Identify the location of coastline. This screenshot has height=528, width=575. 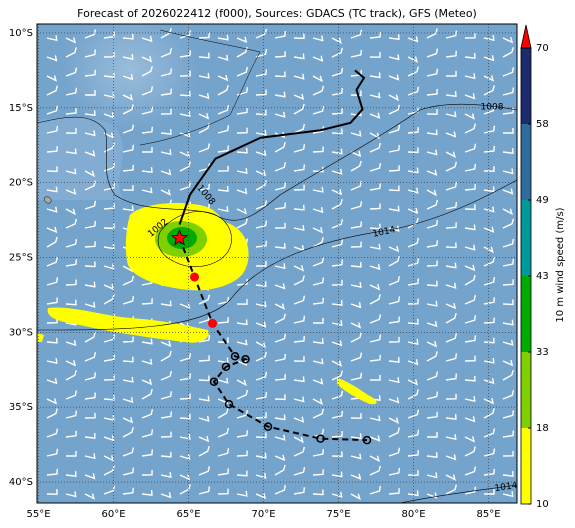
(200, 87).